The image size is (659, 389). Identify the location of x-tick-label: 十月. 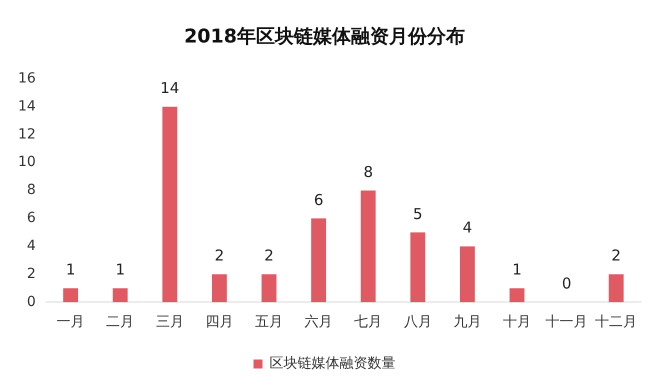
(517, 322).